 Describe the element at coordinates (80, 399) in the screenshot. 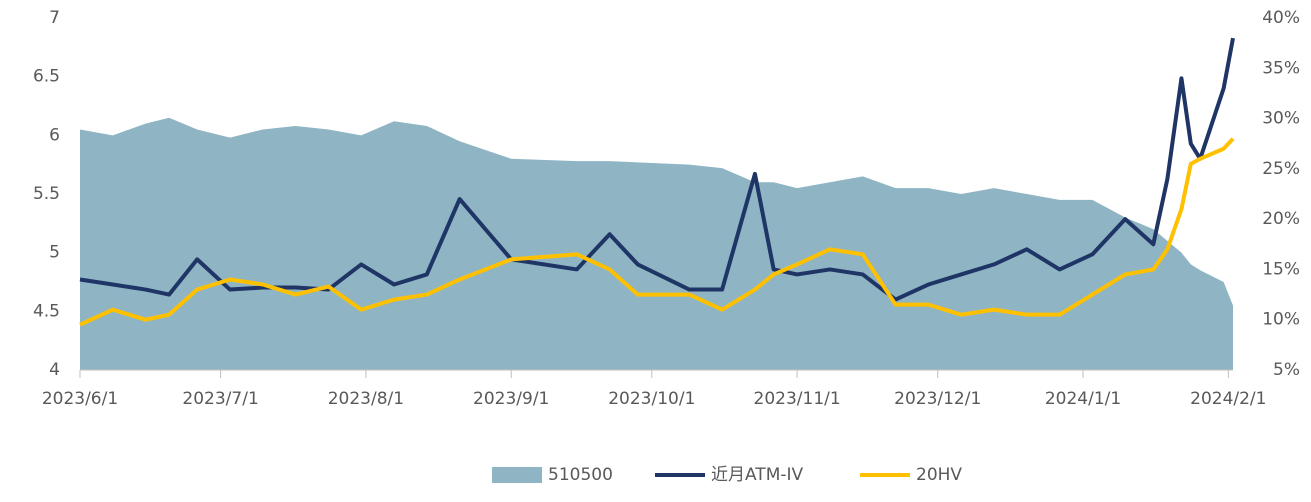

I see `x-tick-label: 2023/6/1` at that location.